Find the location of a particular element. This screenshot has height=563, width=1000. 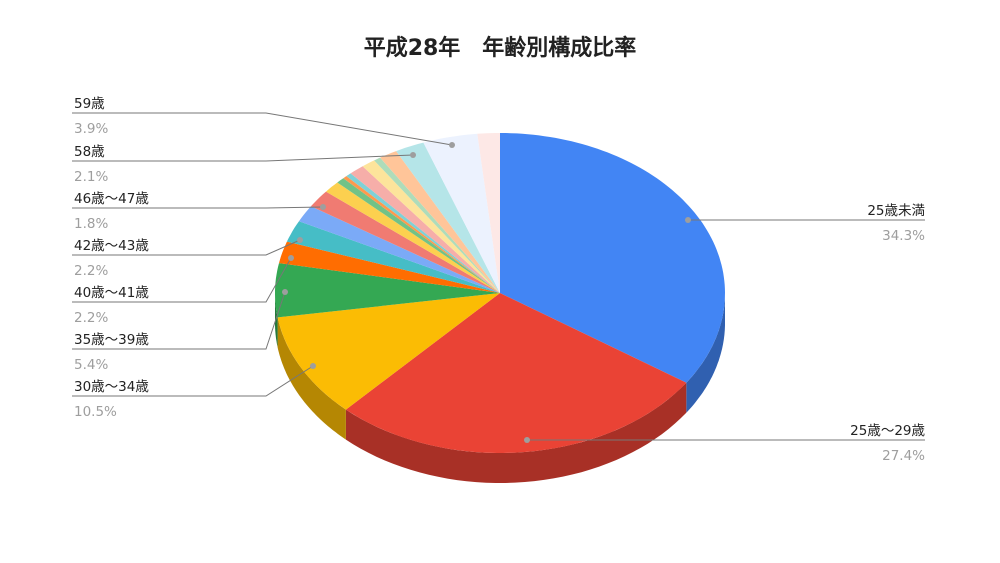

slice-label: 42歳～43歳 is located at coordinates (111, 246).